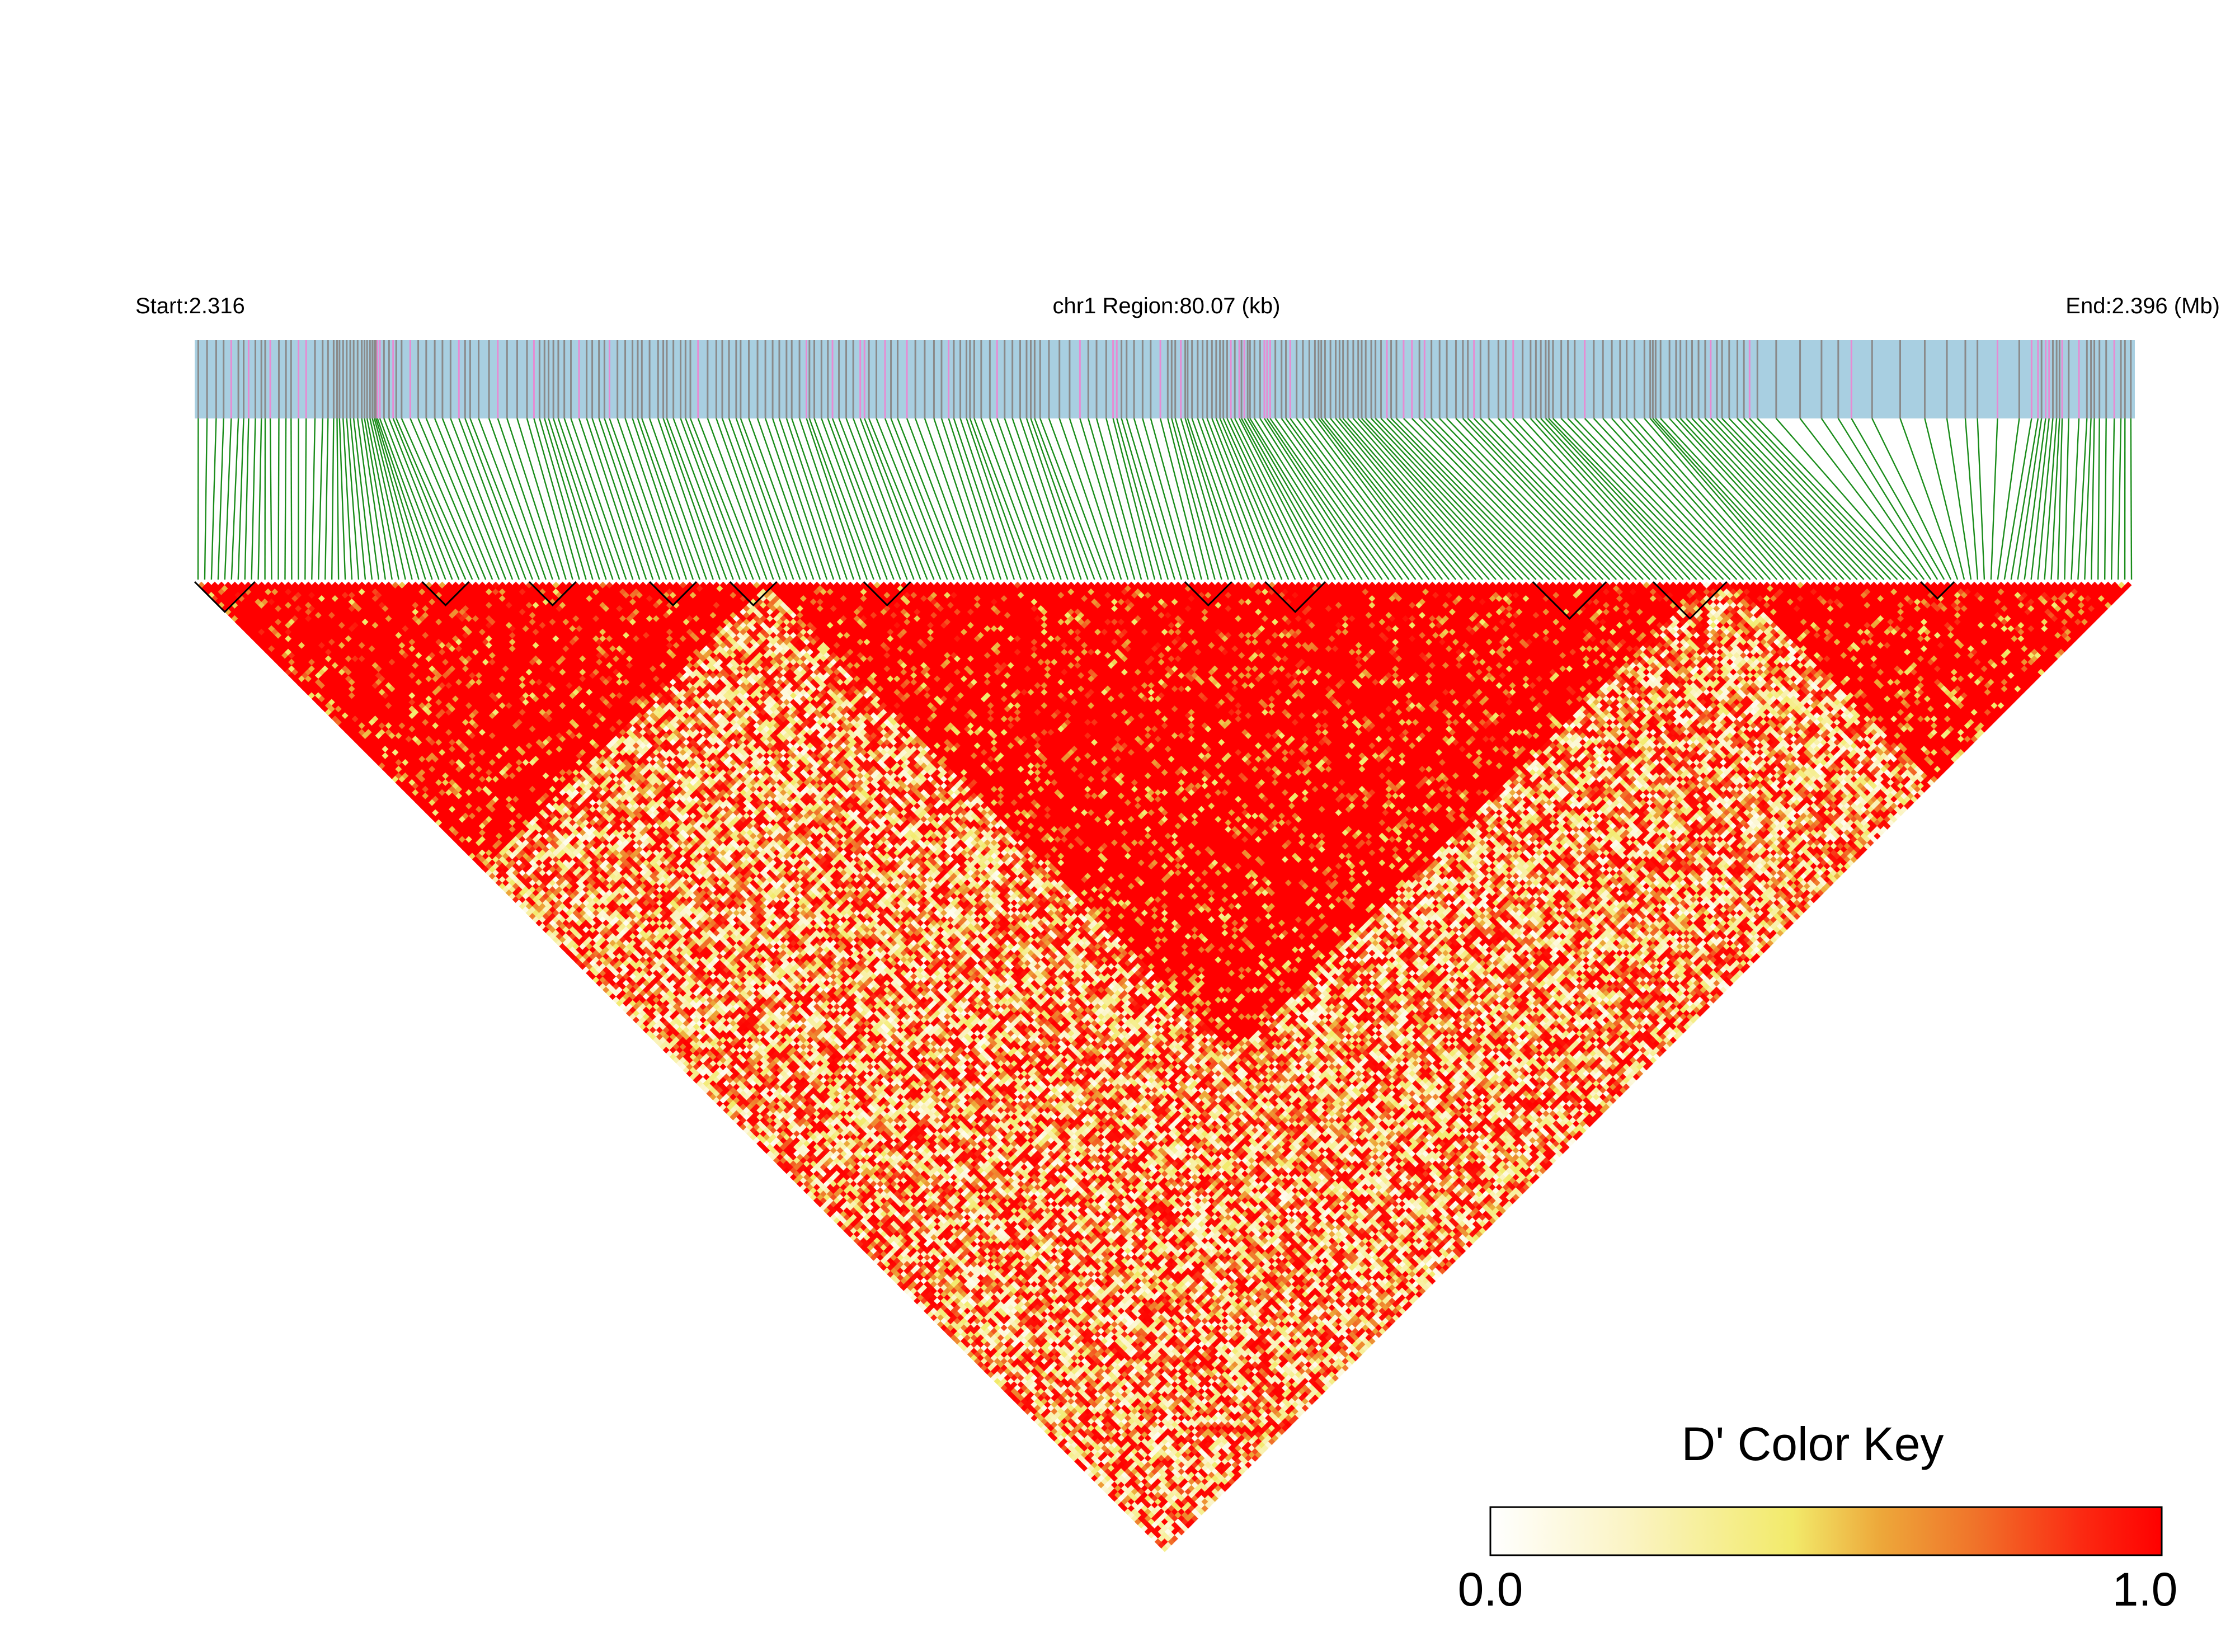  I want to click on region-end-label: End:2.396 (Mb), so click(2142, 306).